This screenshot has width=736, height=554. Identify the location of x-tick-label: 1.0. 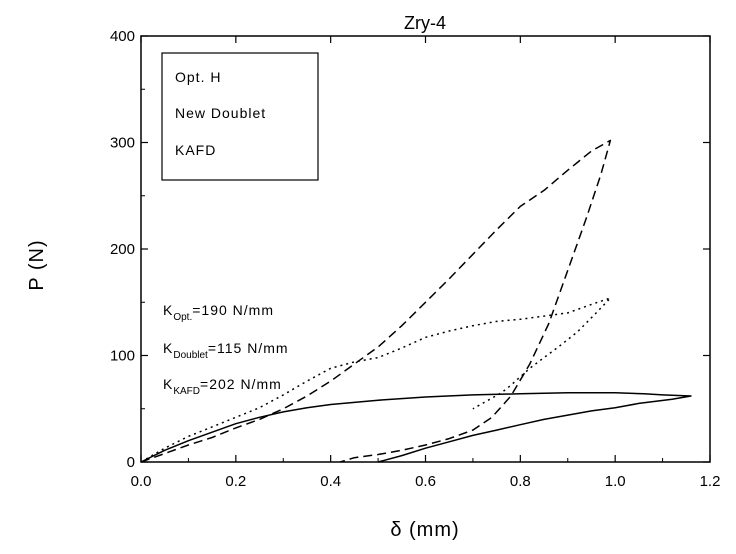
(615, 481).